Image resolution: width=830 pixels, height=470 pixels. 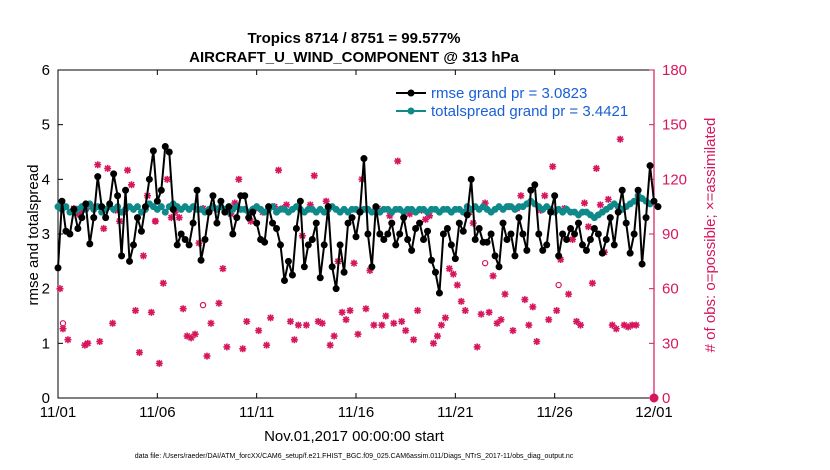 I want to click on y2-tick-label: 30, so click(x=670, y=343).